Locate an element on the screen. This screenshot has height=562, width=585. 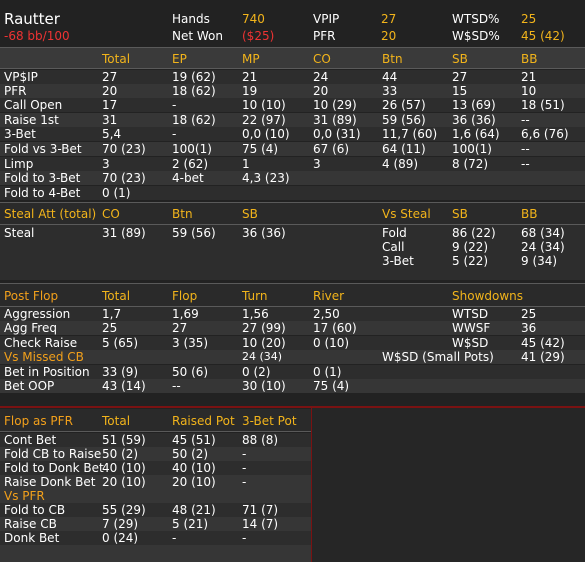
showdown-label: WWSF is located at coordinates (471, 328).